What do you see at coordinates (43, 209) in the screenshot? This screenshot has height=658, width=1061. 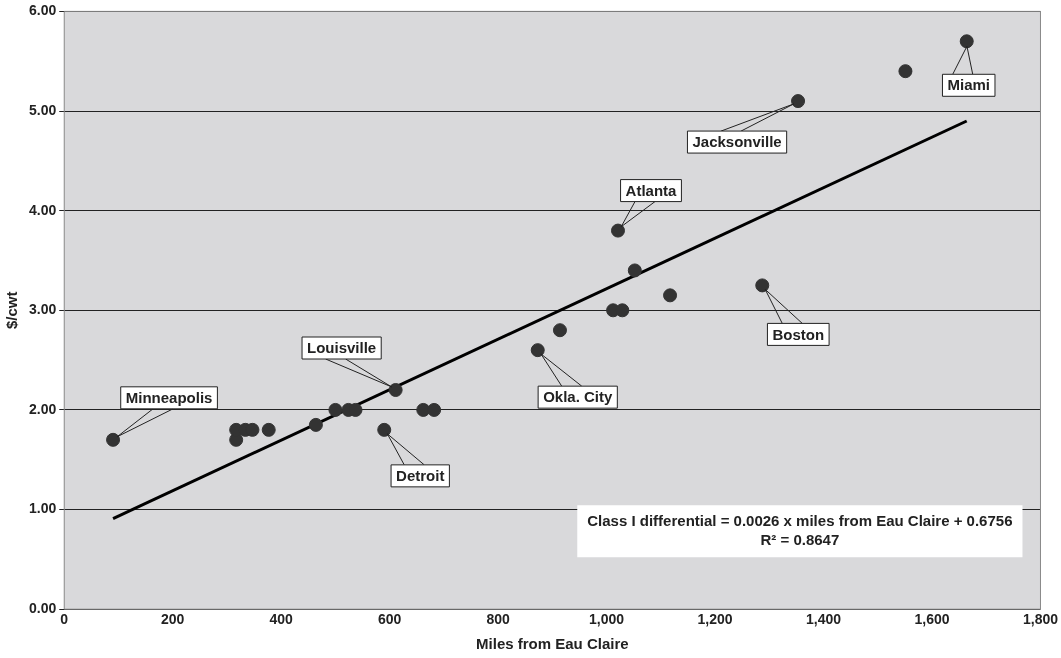 I see `y-tick-label: 4.00` at bounding box center [43, 209].